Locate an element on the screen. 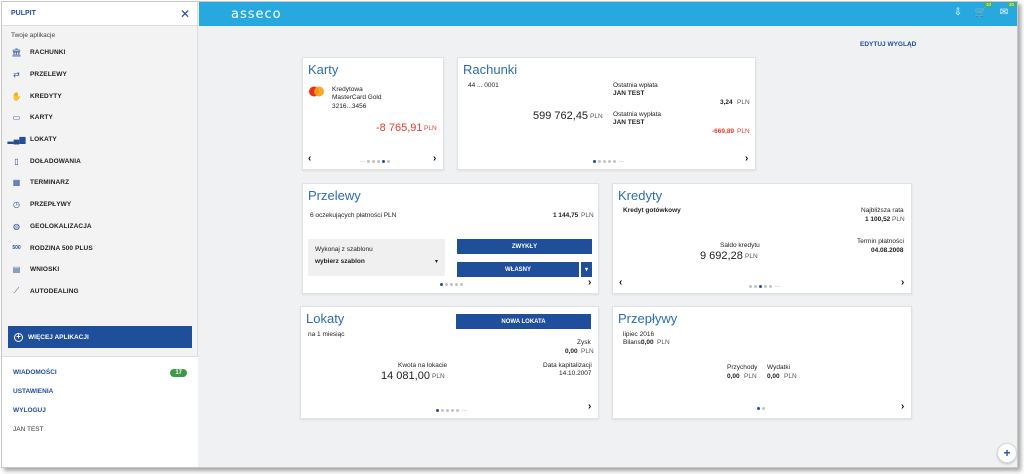  card-currency: PLN is located at coordinates (430, 128).